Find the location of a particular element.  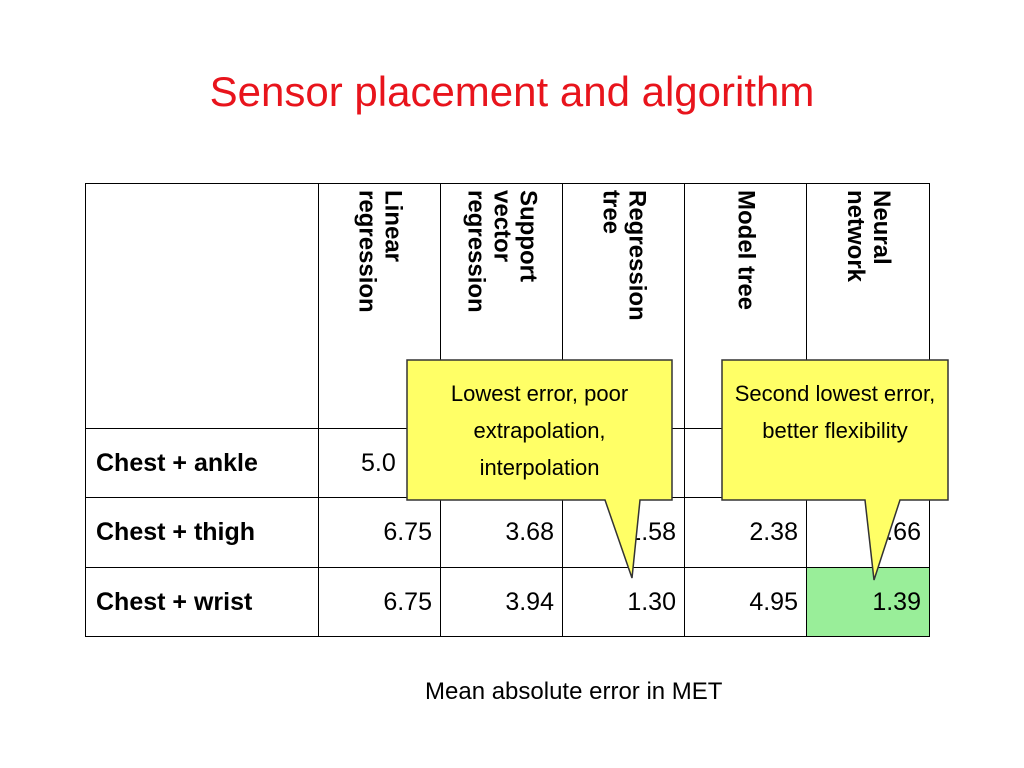

slide-title: Sensor placement and algorithm is located at coordinates (512, 91).